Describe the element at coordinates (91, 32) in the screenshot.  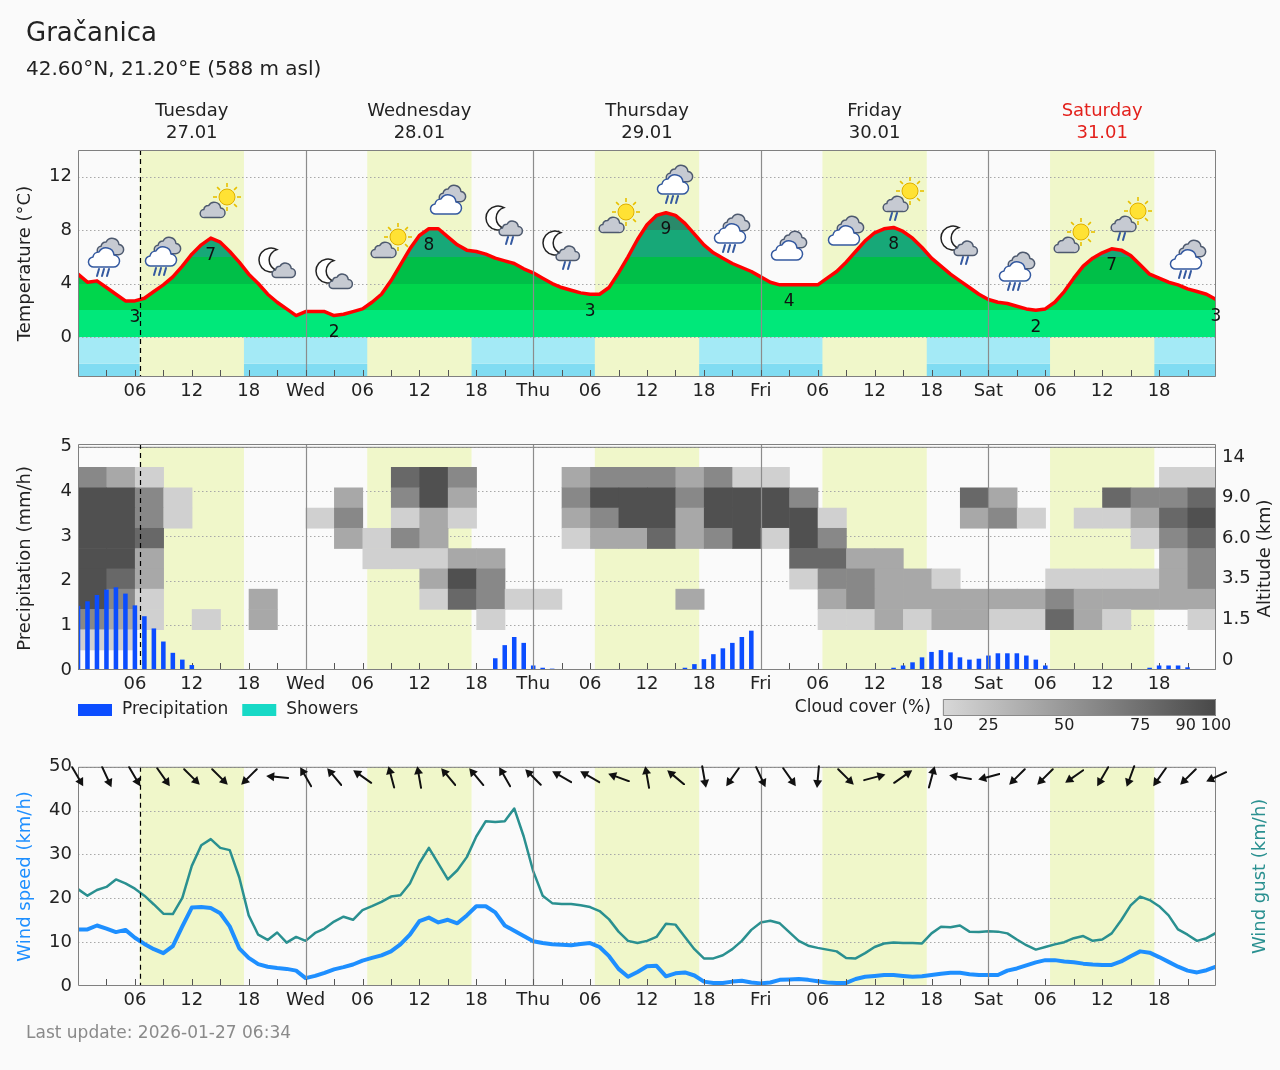
I see `chart-title: Gračanica` at that location.